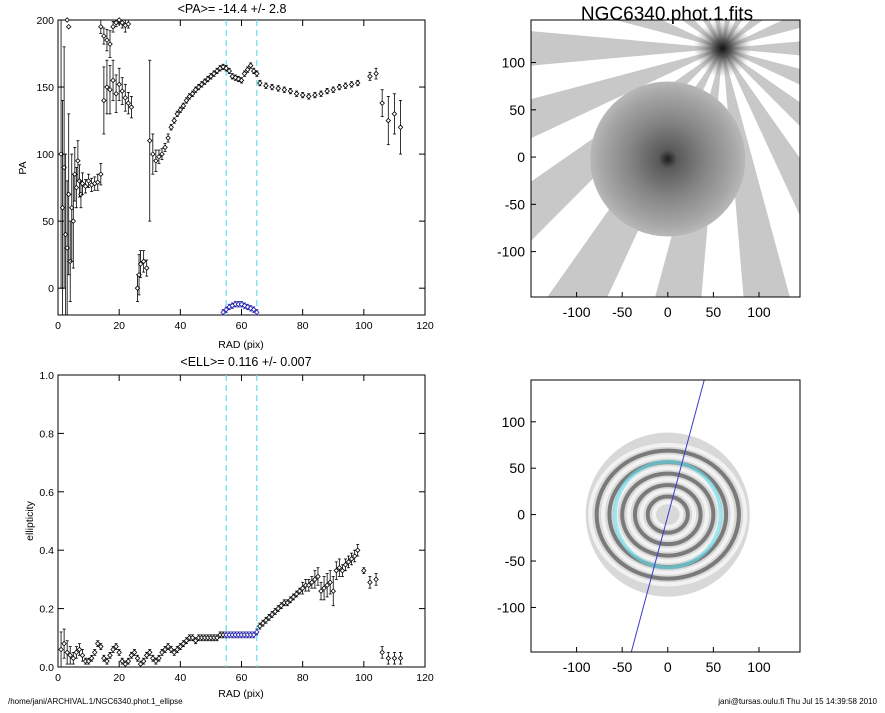 This screenshot has height=713, width=885. I want to click on galaxy-image-frame, so click(665, 158).